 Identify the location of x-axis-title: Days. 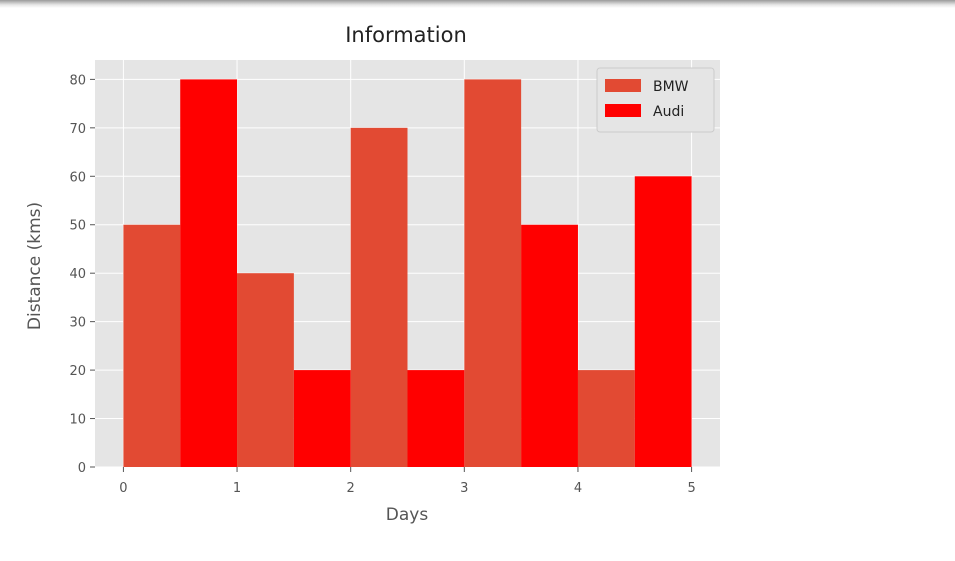
(407, 515).